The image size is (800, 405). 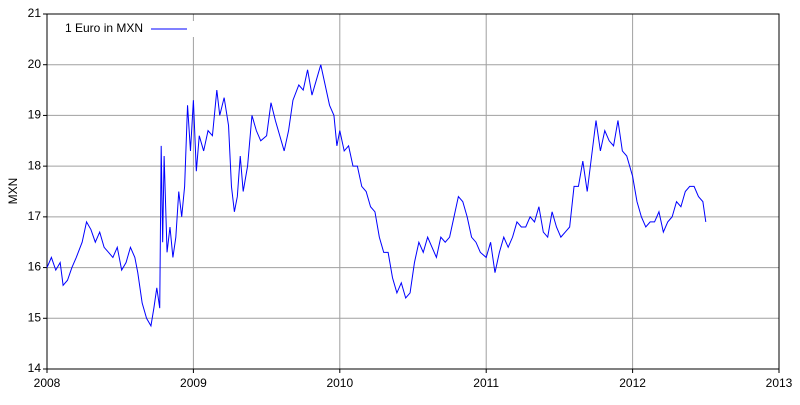 I want to click on x-tick-label: 2010, so click(x=339, y=383).